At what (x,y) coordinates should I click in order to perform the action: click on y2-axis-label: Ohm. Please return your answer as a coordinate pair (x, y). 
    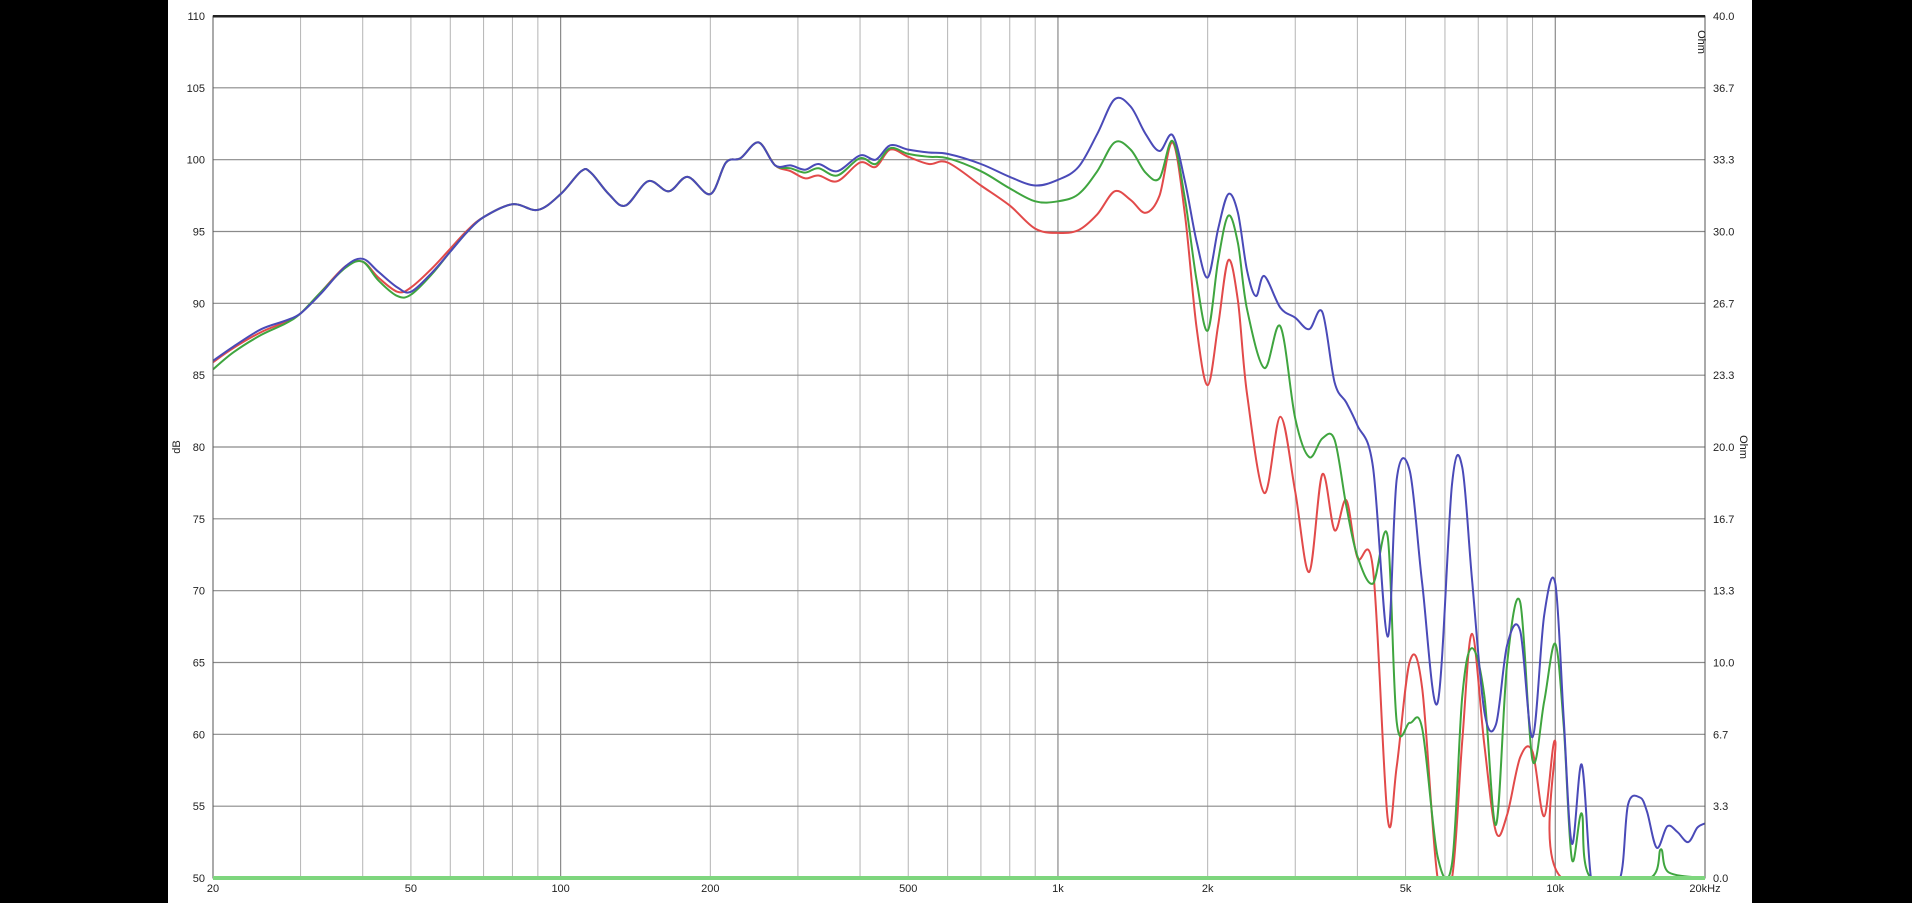
    Looking at the image, I should click on (1743, 447).